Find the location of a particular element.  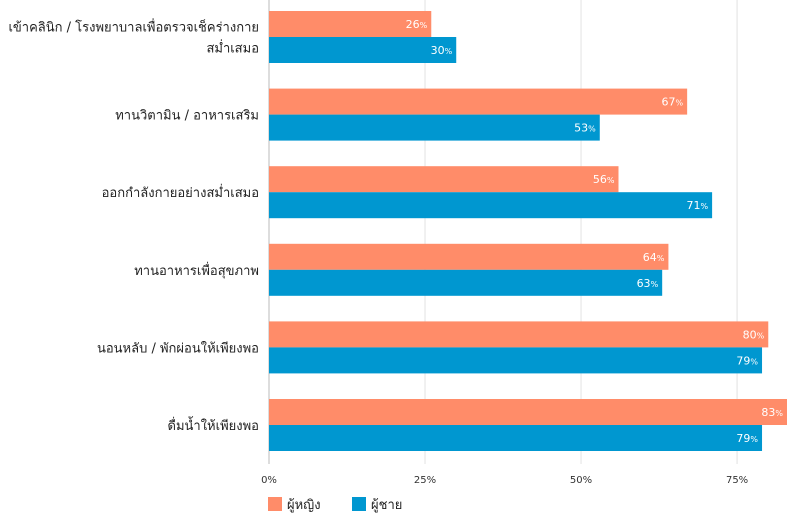

x-tick-labels: 0% 25% 50% 75% is located at coordinates (504, 480).